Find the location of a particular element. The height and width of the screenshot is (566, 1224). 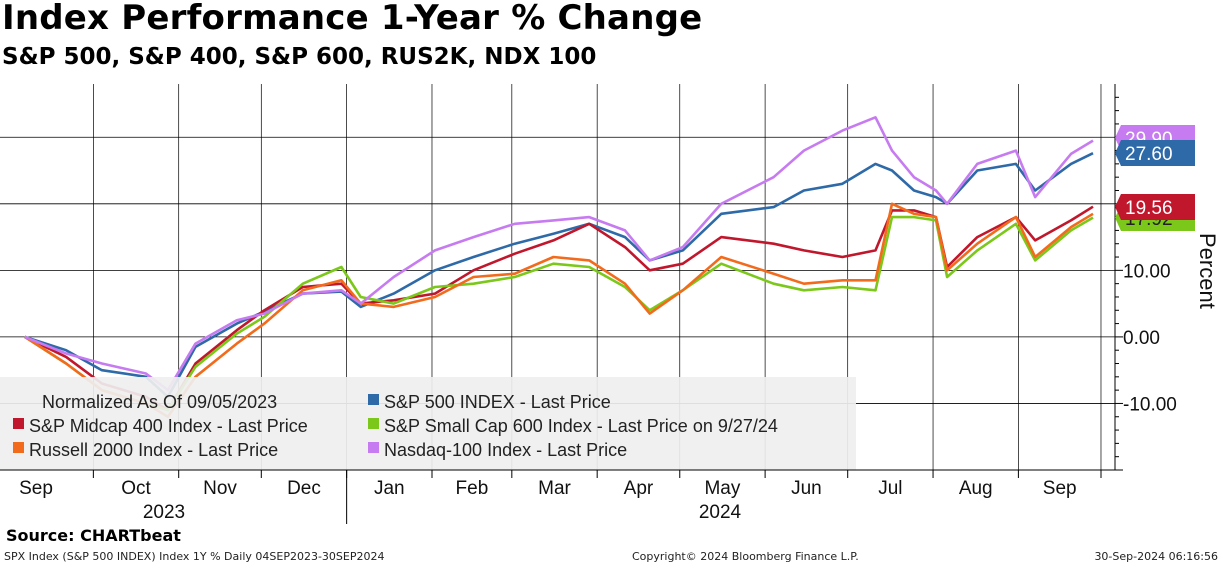

footer-copyright: Copyright© 2024 Bloomberg Finance L.P. is located at coordinates (745, 556).